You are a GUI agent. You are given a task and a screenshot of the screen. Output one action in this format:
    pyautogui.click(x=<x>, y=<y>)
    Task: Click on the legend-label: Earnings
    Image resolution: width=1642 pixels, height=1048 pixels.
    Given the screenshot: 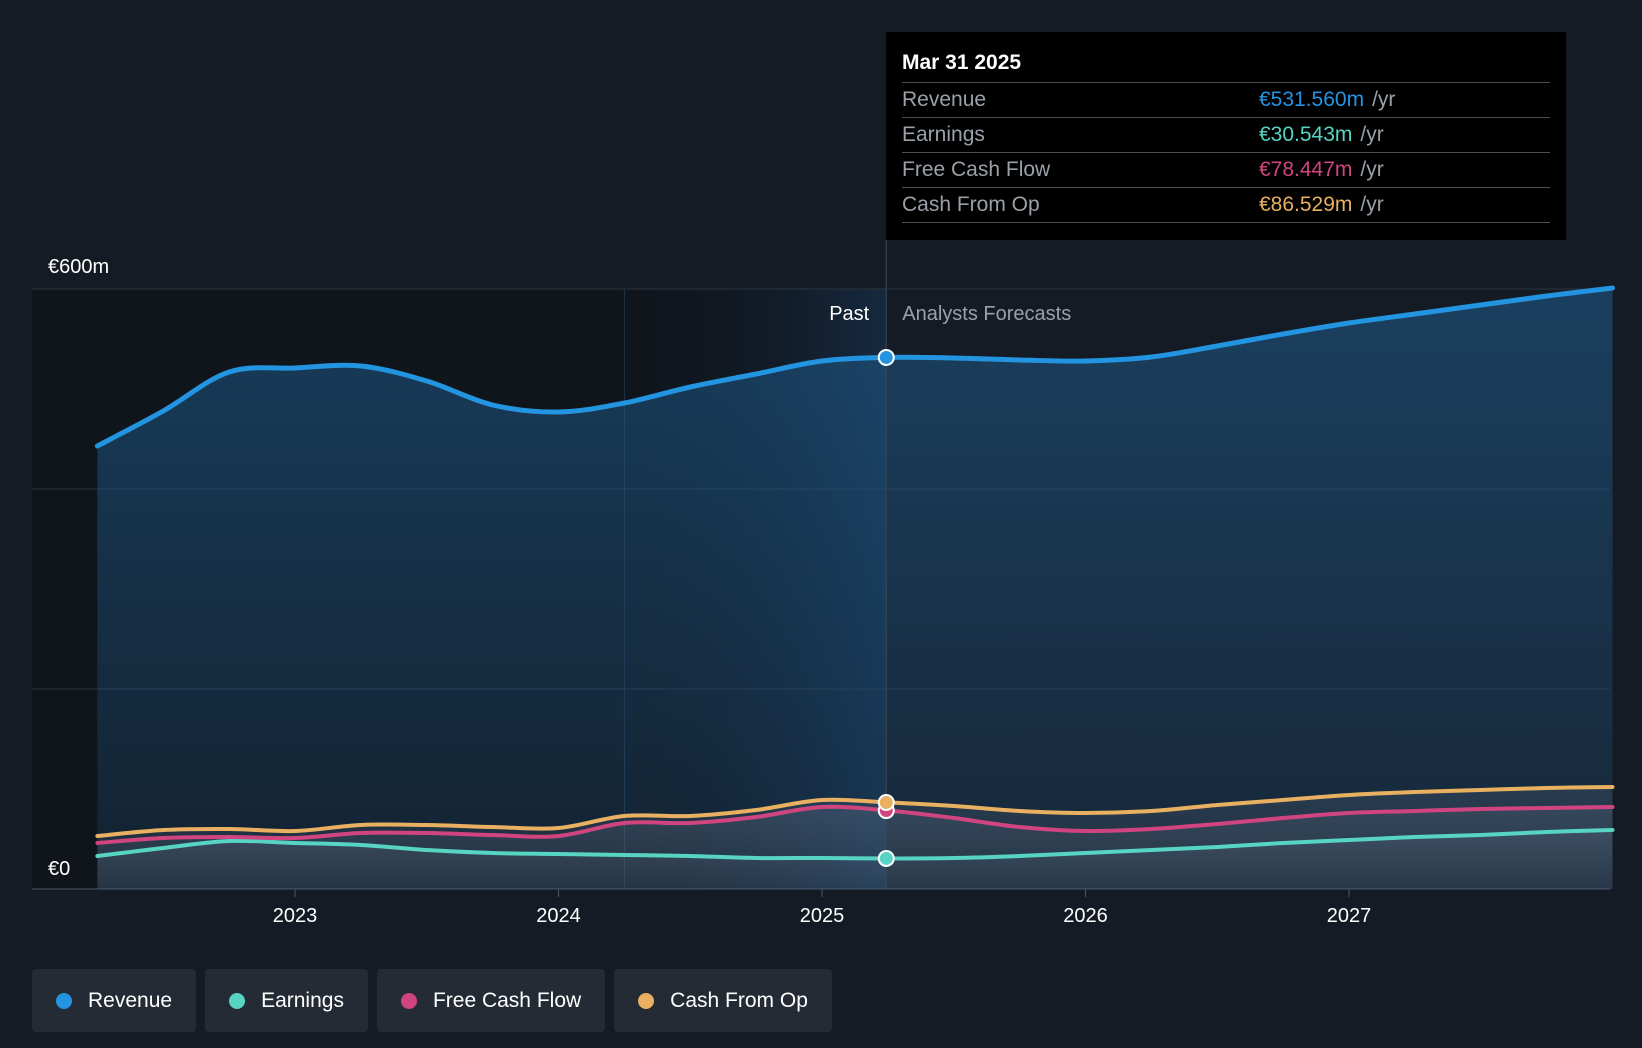 What is the action you would take?
    pyautogui.click(x=302, y=1000)
    